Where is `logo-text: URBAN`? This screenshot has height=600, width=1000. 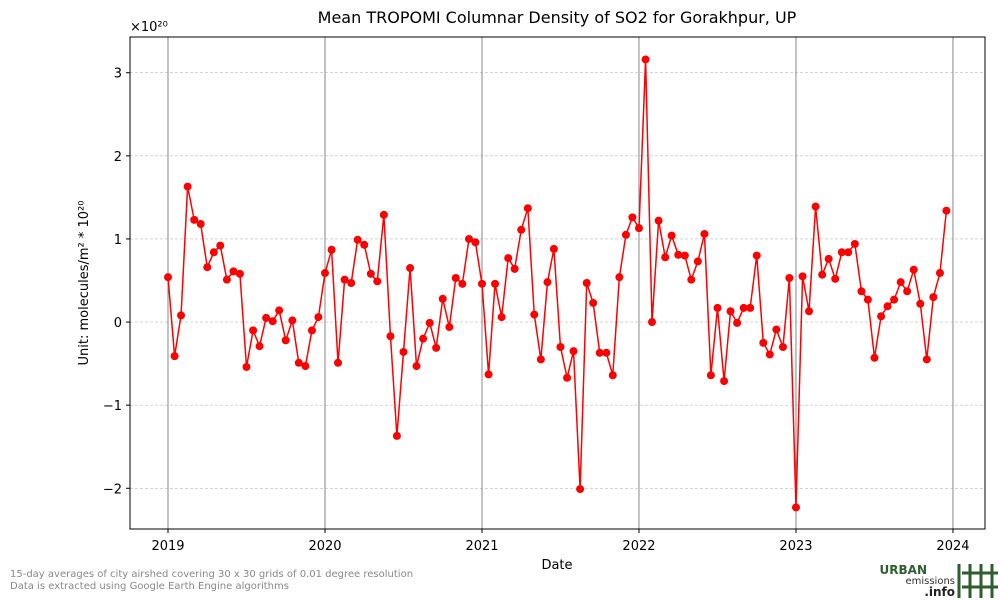 logo-text: URBAN is located at coordinates (903, 570).